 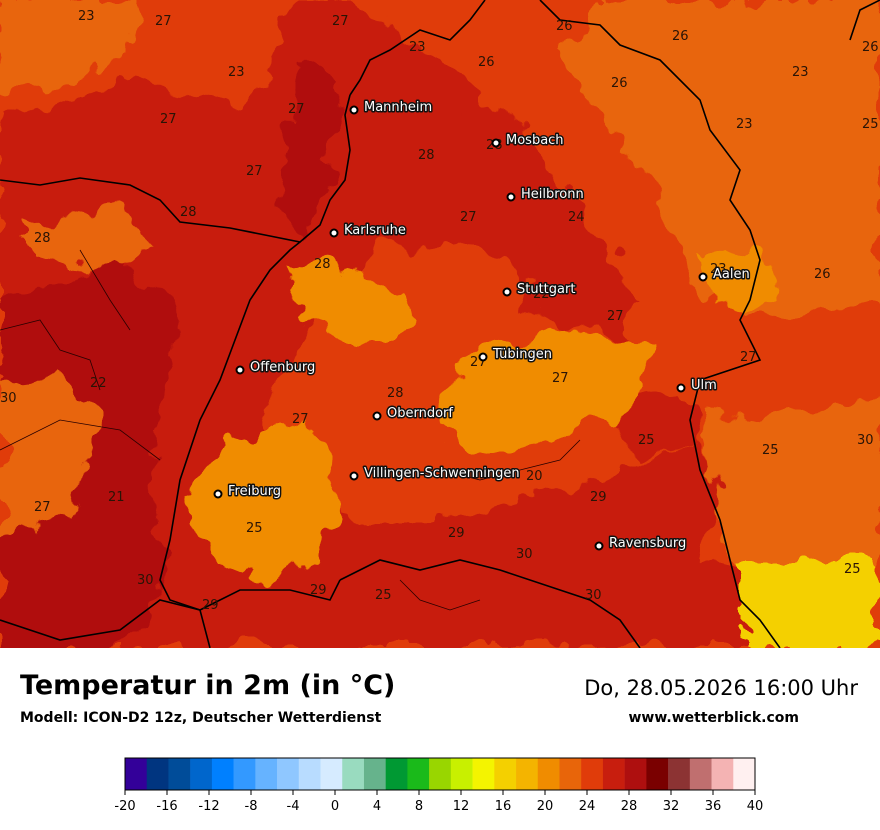 I want to click on value-label: 20, so click(x=534, y=476).